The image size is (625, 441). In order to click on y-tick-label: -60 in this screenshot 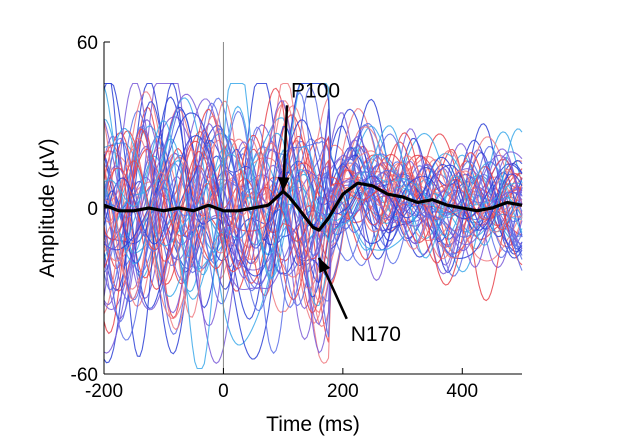, I will do `click(84, 375)`.